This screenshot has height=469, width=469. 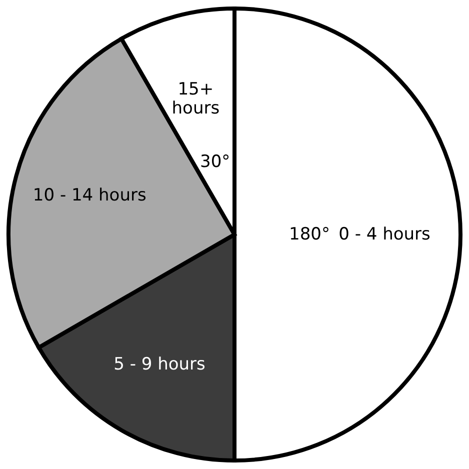 What do you see at coordinates (196, 99) in the screenshot?
I see `slice-label: 15+ hours` at bounding box center [196, 99].